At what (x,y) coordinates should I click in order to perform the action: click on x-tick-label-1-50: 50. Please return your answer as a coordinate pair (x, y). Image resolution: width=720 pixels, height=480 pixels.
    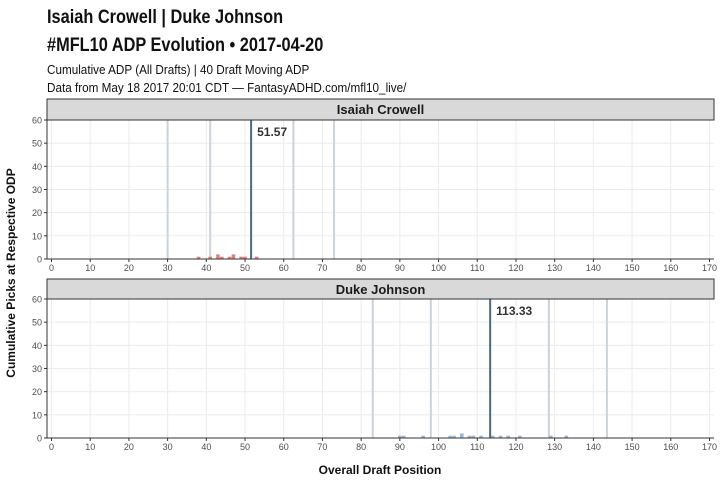
    Looking at the image, I should click on (245, 447).